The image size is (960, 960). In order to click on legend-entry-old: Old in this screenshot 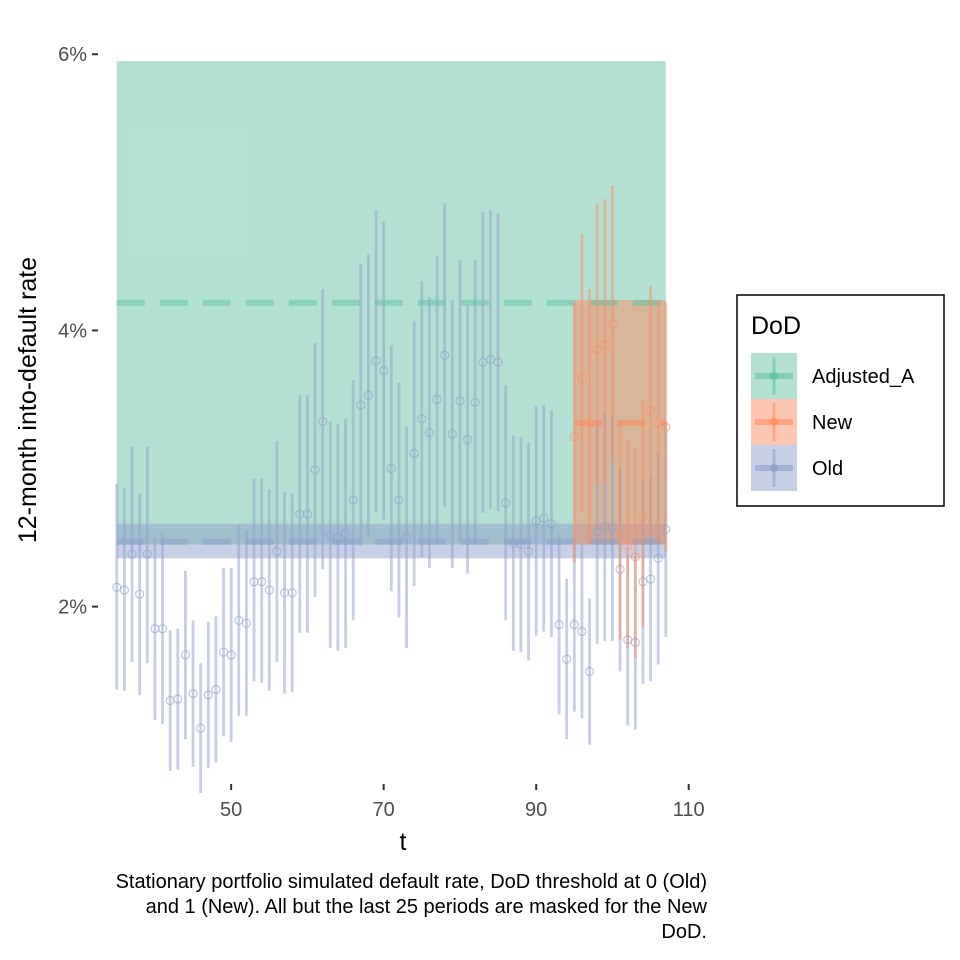, I will do `click(797, 468)`.